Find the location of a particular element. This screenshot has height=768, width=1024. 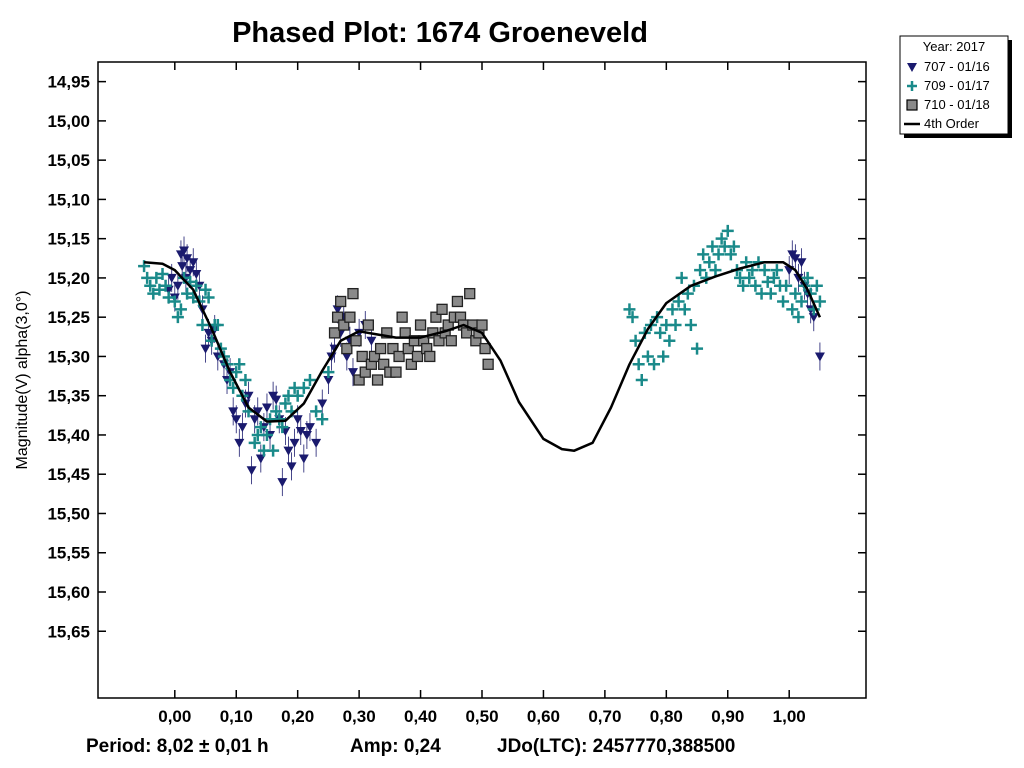

legend-entry-707: 707 - 01/16 is located at coordinates (957, 66).